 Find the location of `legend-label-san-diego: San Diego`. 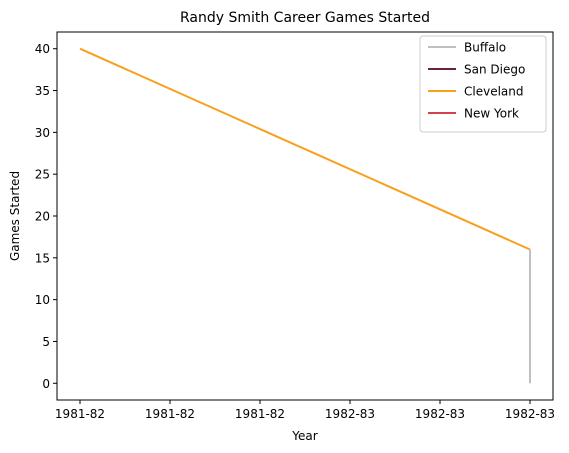

legend-label-san-diego: San Diego is located at coordinates (494, 70).